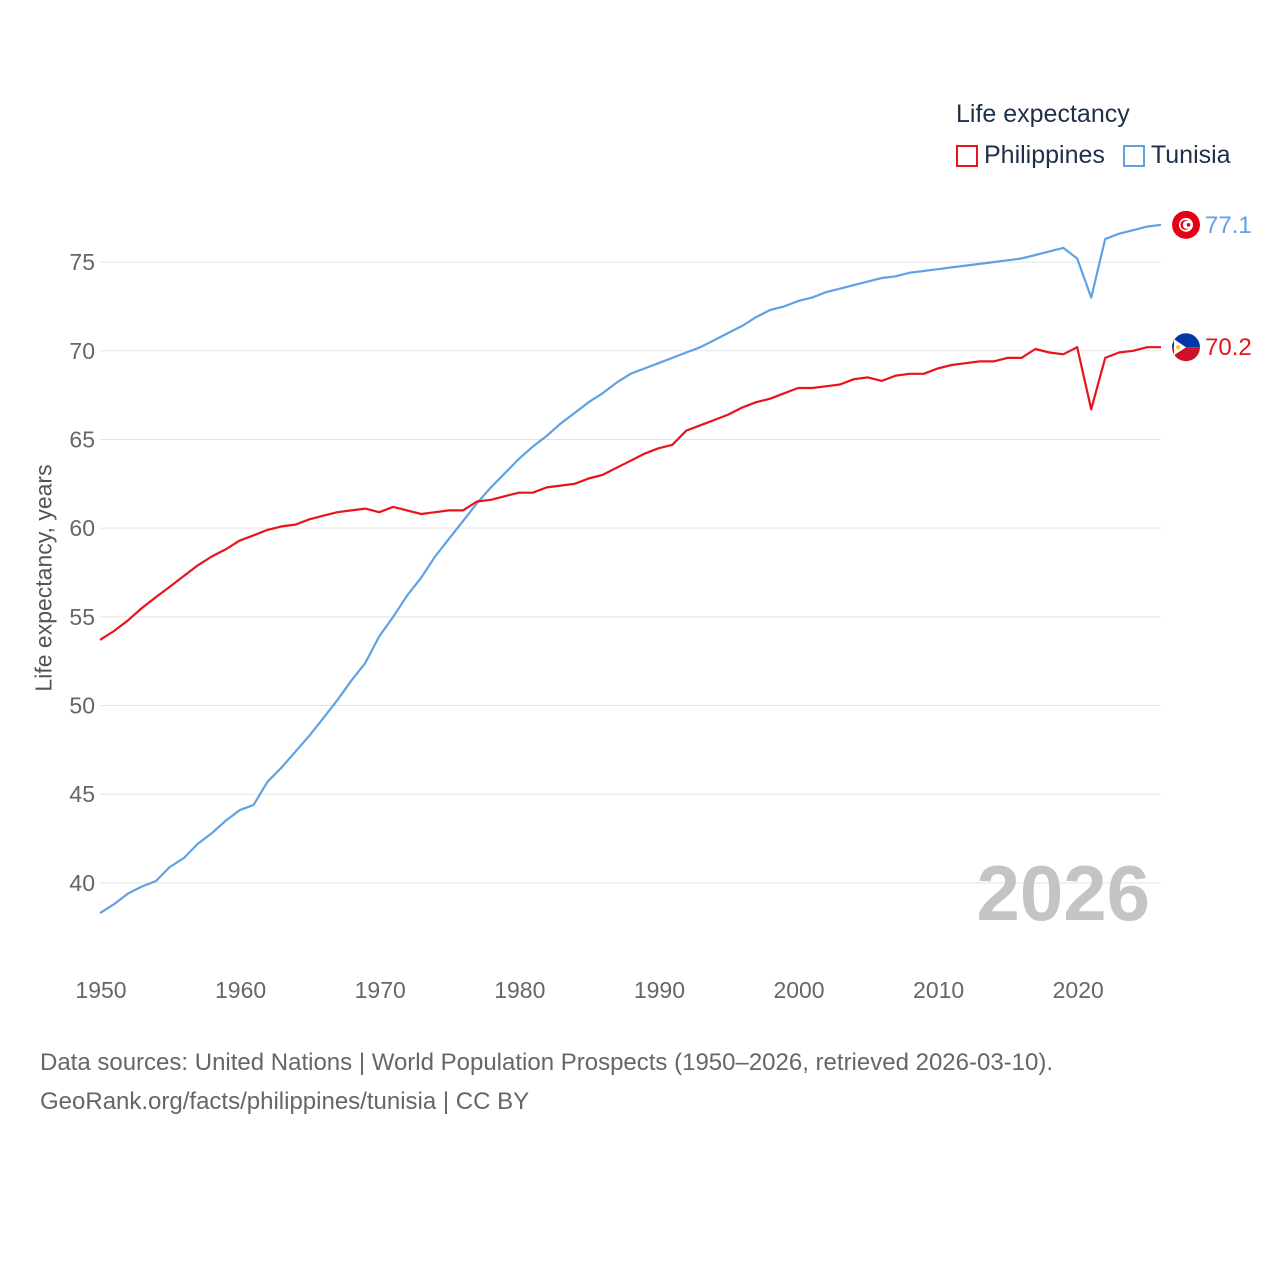 The image size is (1280, 1280). Describe the element at coordinates (82, 572) in the screenshot. I see `y-tick-labels: 40 45 50 55 60 65 70 75` at that location.